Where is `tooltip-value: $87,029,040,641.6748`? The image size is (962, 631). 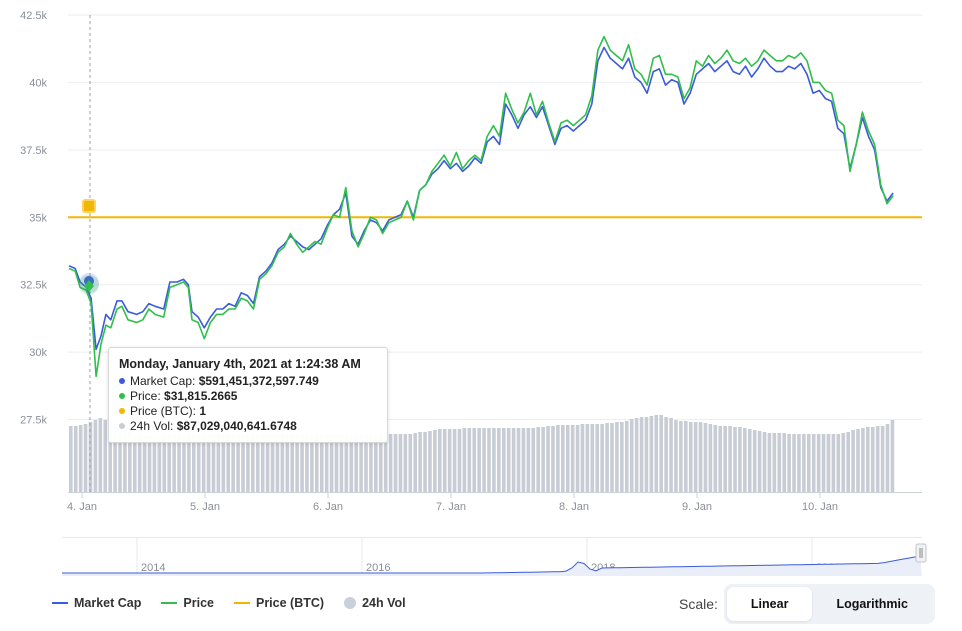 tooltip-value: $87,029,040,641.6748 is located at coordinates (236, 426).